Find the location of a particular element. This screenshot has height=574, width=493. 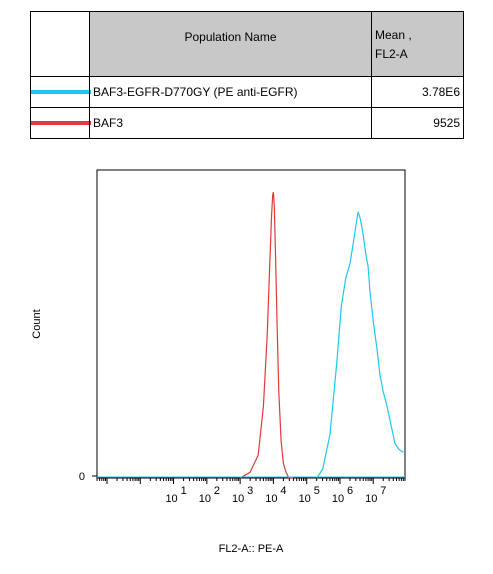

legend-row: BAF3-EGFR-D770GY (PE anti-EGFR) 3.78E6 is located at coordinates (247, 92).